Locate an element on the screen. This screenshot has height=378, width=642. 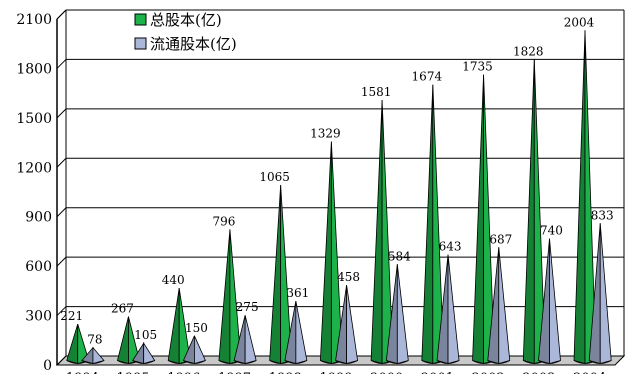
cone-float-2003-right is located at coordinates (555, 301).